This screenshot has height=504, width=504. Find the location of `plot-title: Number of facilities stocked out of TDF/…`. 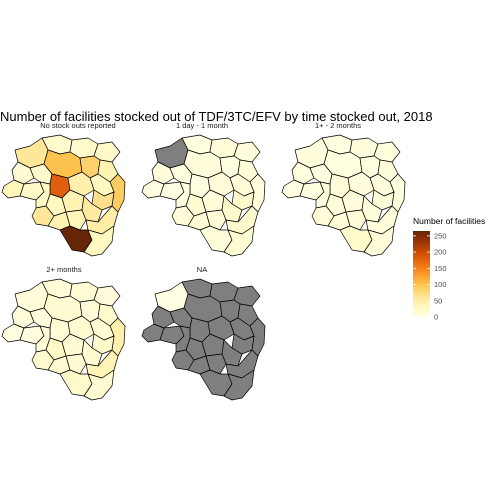

plot-title: Number of facilities stocked out of TDF/… is located at coordinates (216, 116).